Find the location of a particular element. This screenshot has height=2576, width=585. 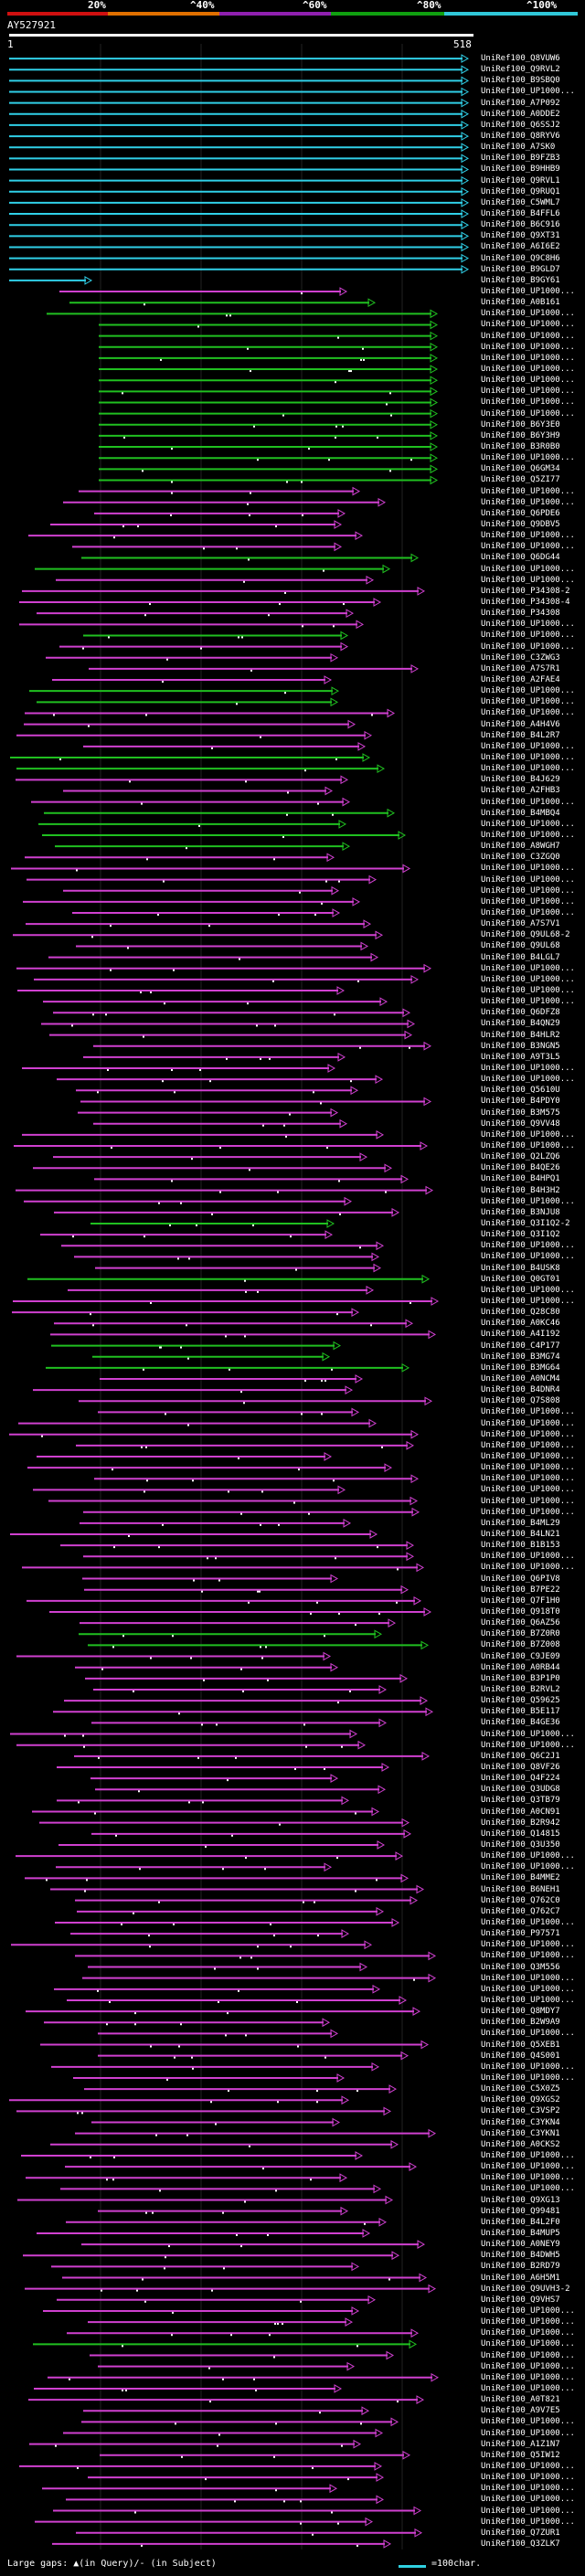

hit-label: UniRef100_B2RVL2 is located at coordinates (520, 1689).